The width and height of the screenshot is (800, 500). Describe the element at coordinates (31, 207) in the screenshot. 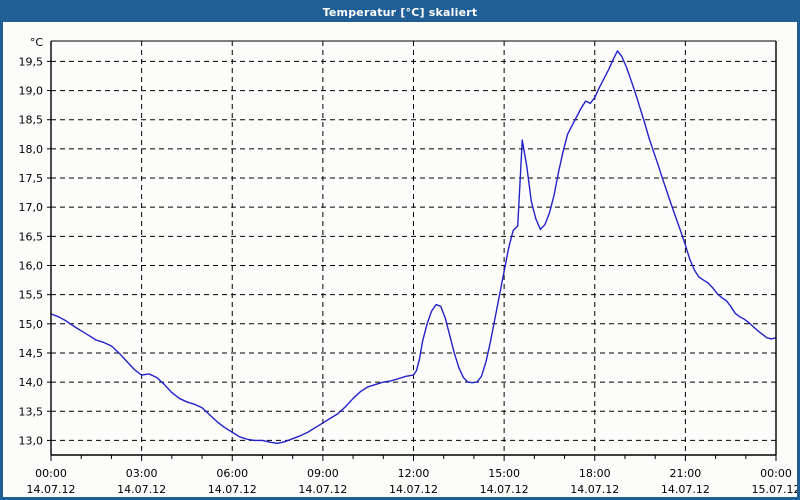

I see `y-axis-label: 17,0` at that location.